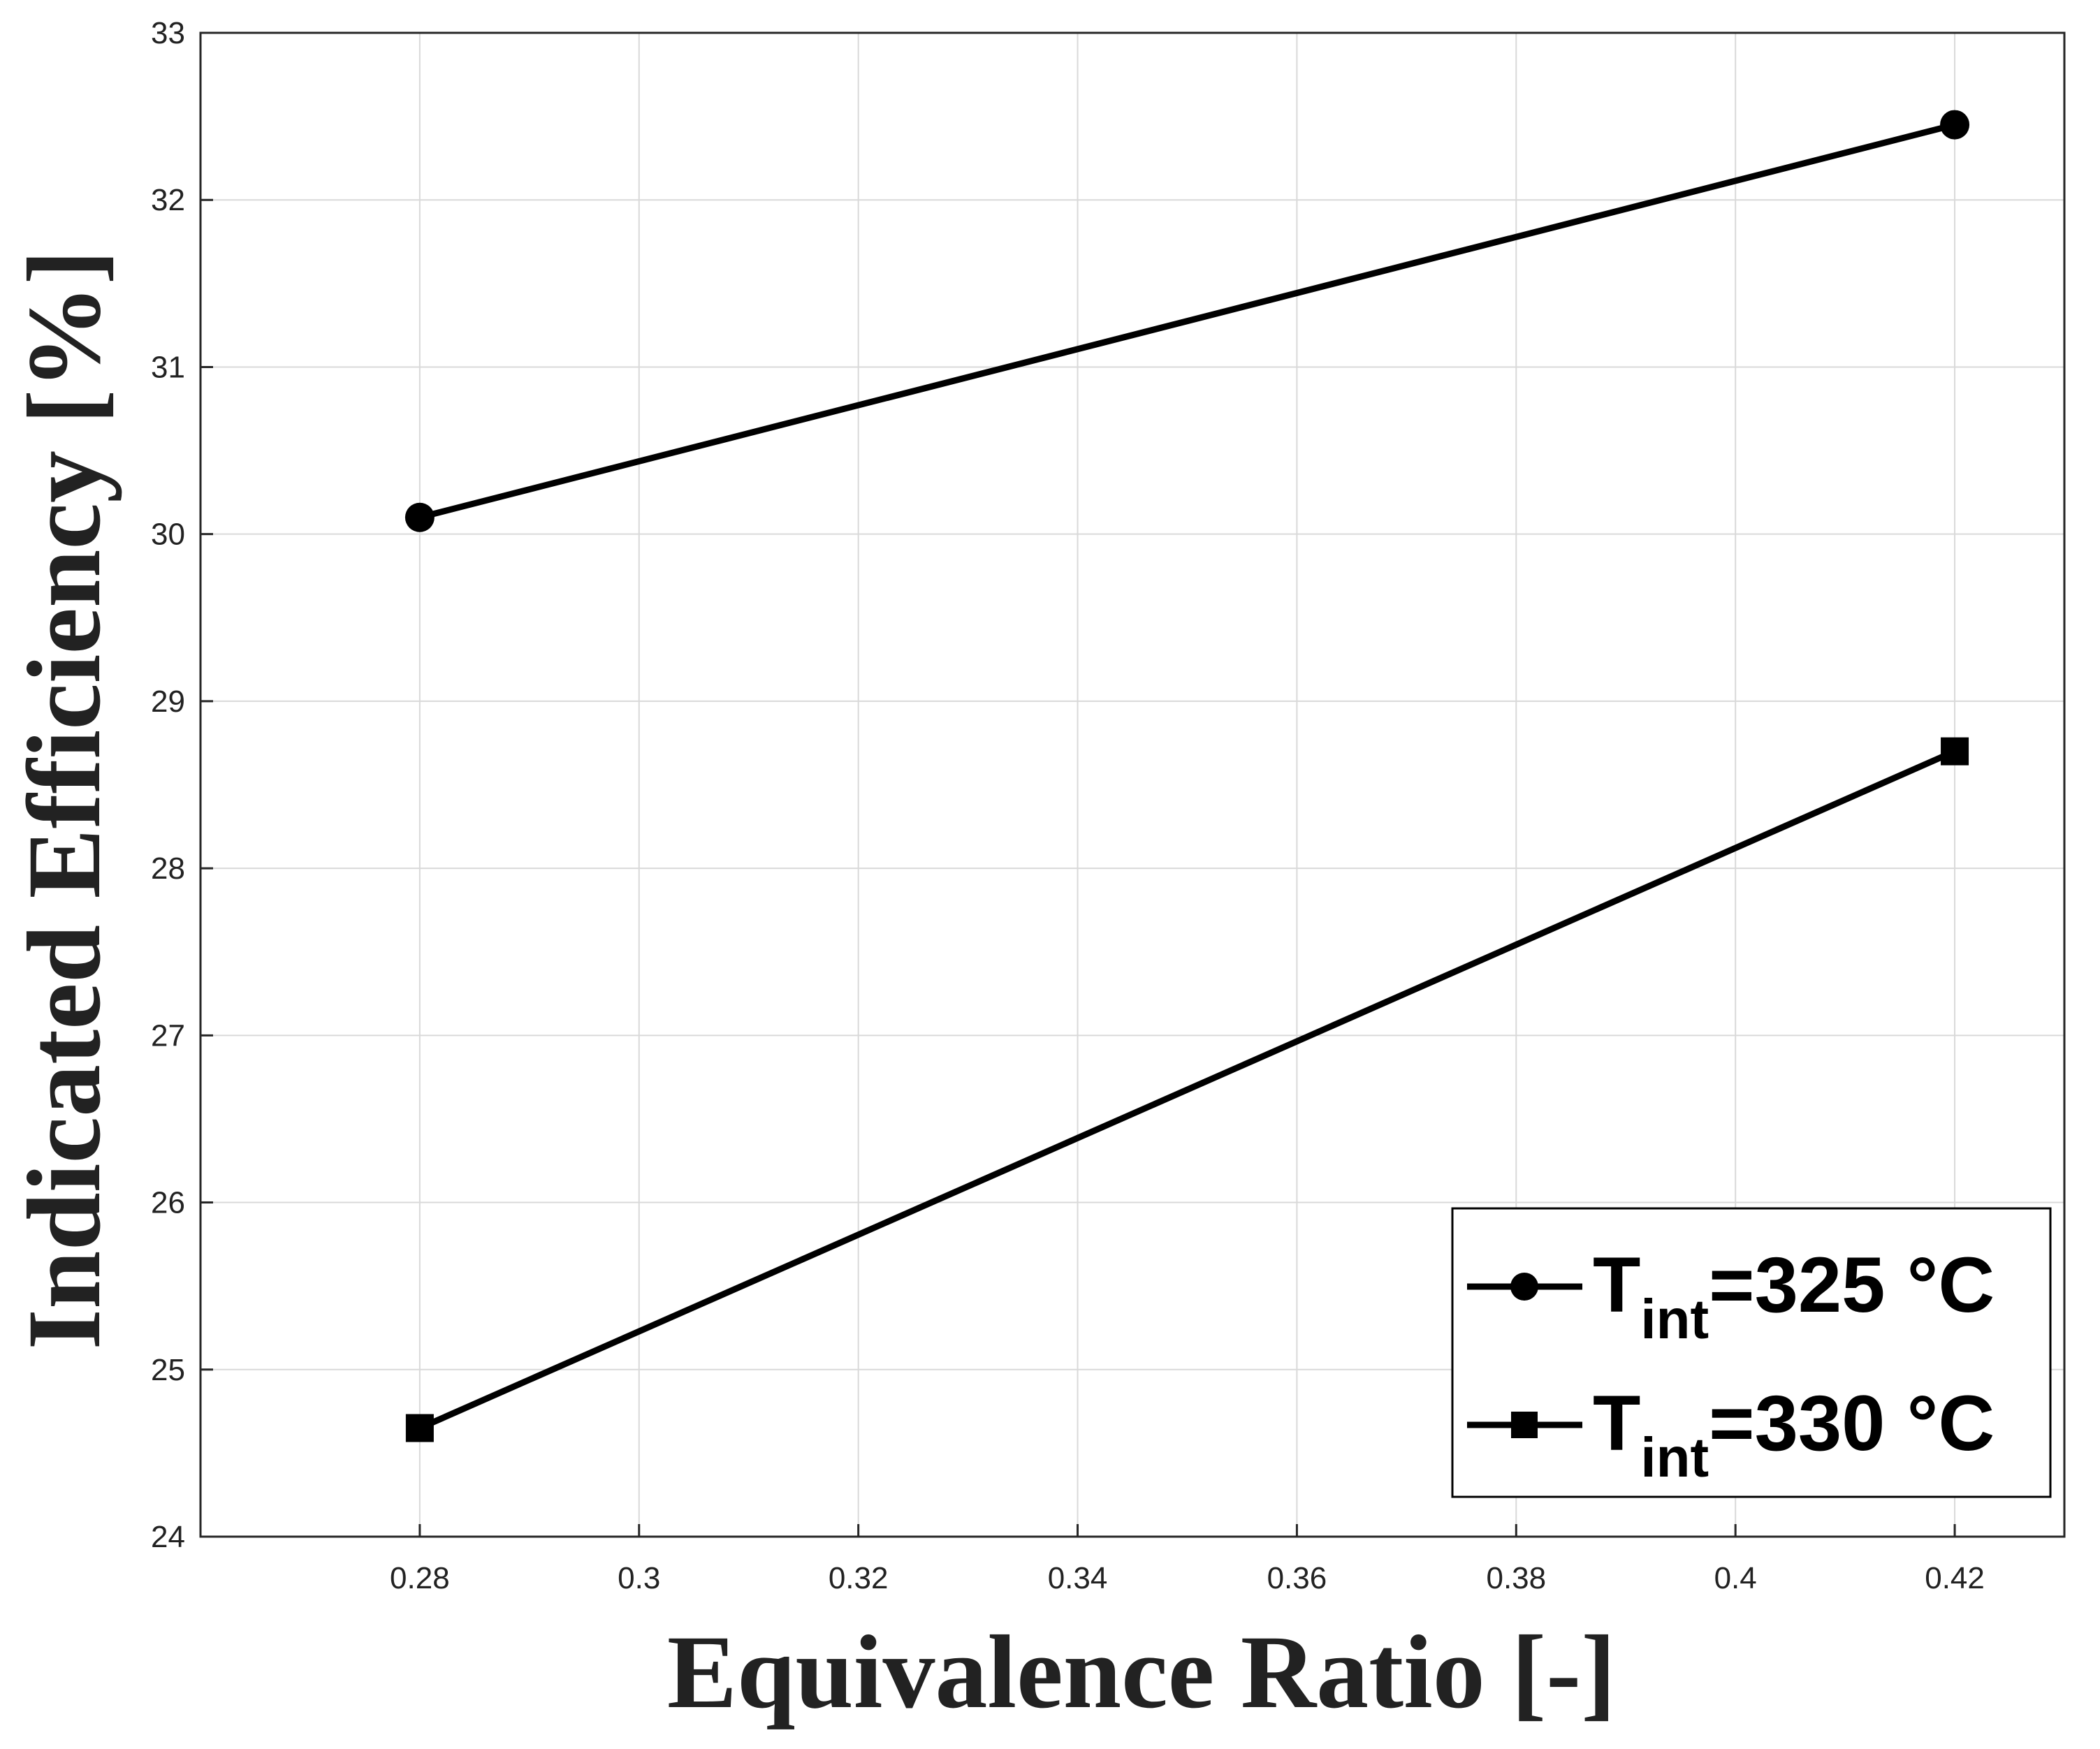  What do you see at coordinates (420, 1578) in the screenshot?
I see `x-tick-label: 0.28` at bounding box center [420, 1578].